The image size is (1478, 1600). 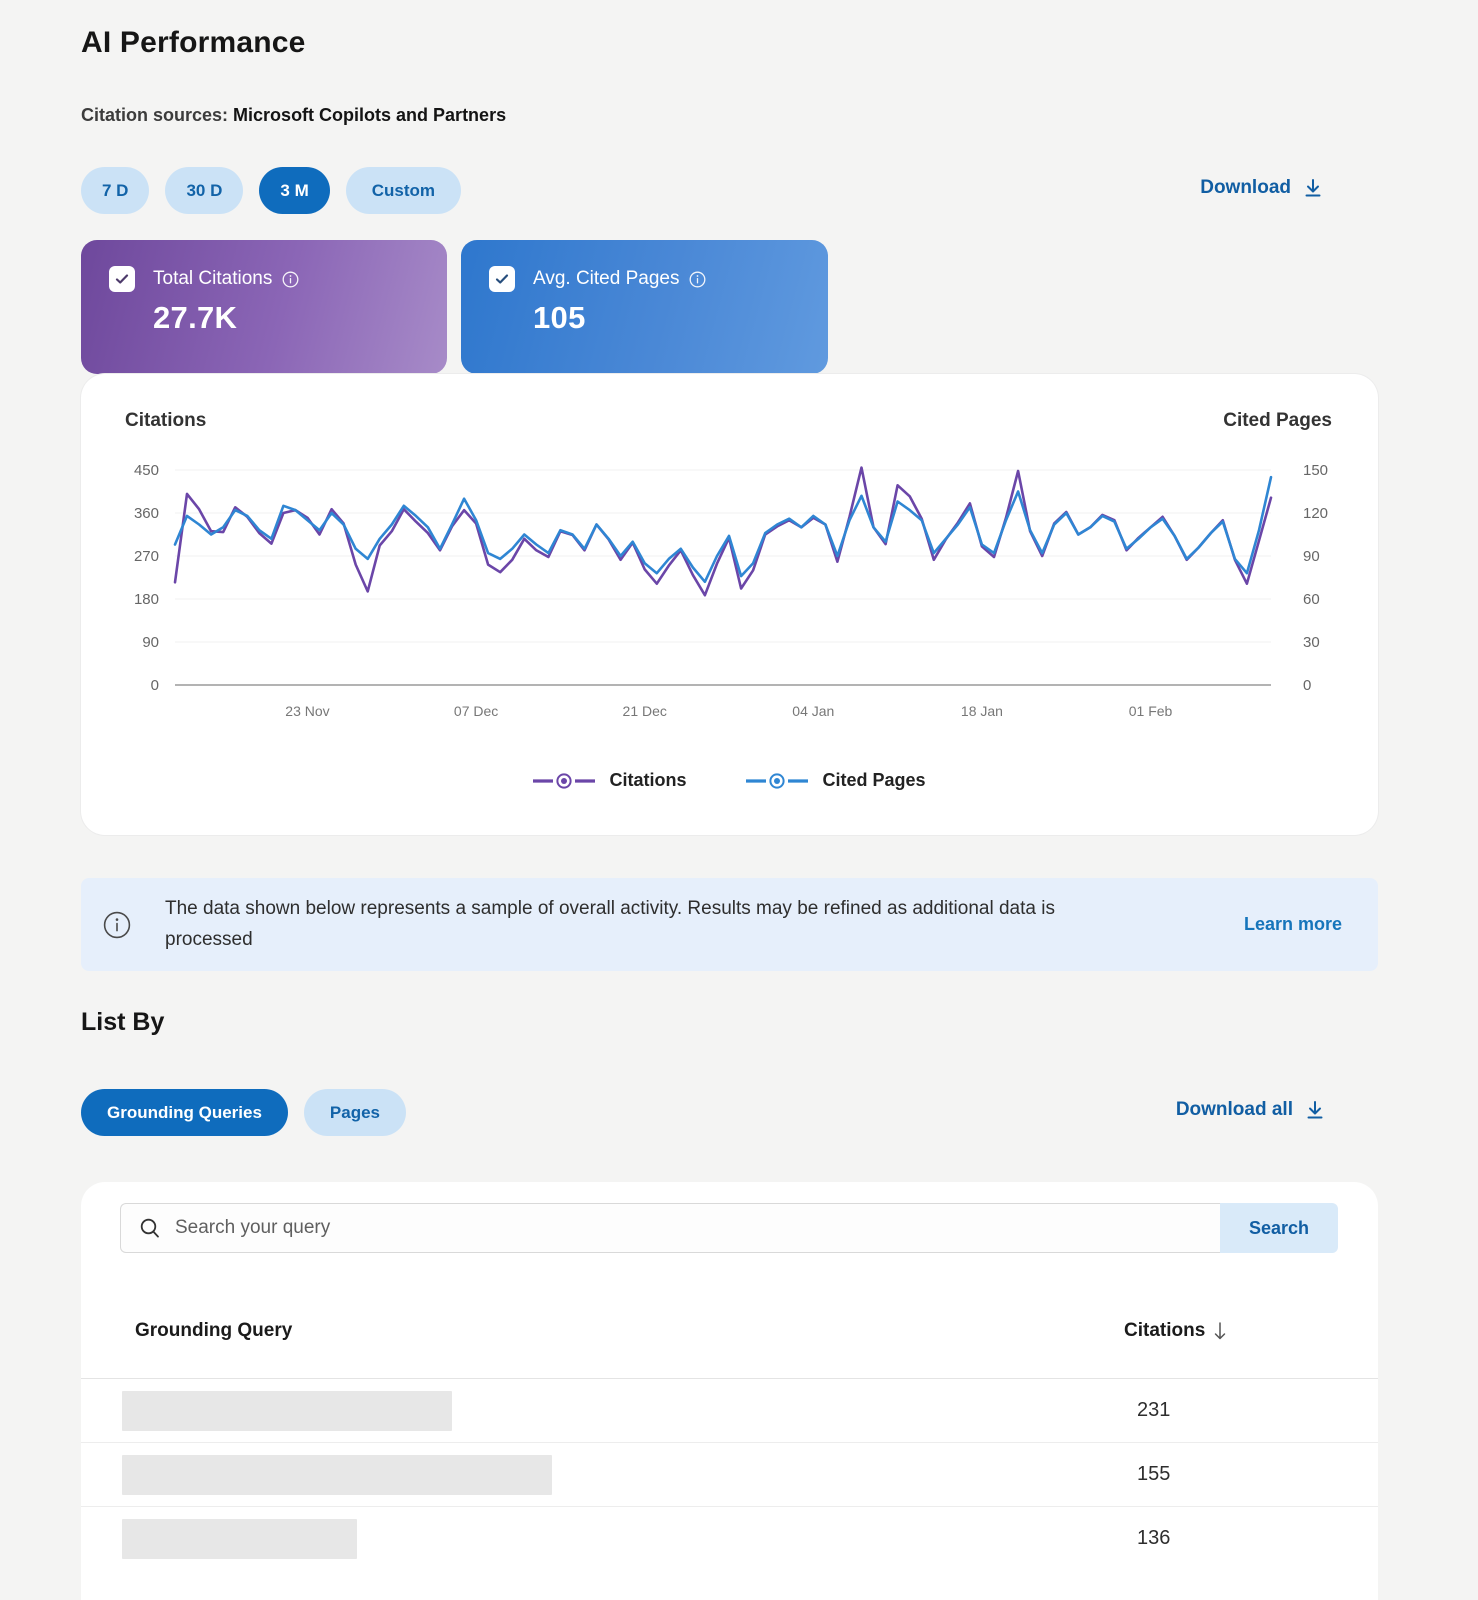 What do you see at coordinates (1154, 1538) in the screenshot?
I see `citations-count: 136` at bounding box center [1154, 1538].